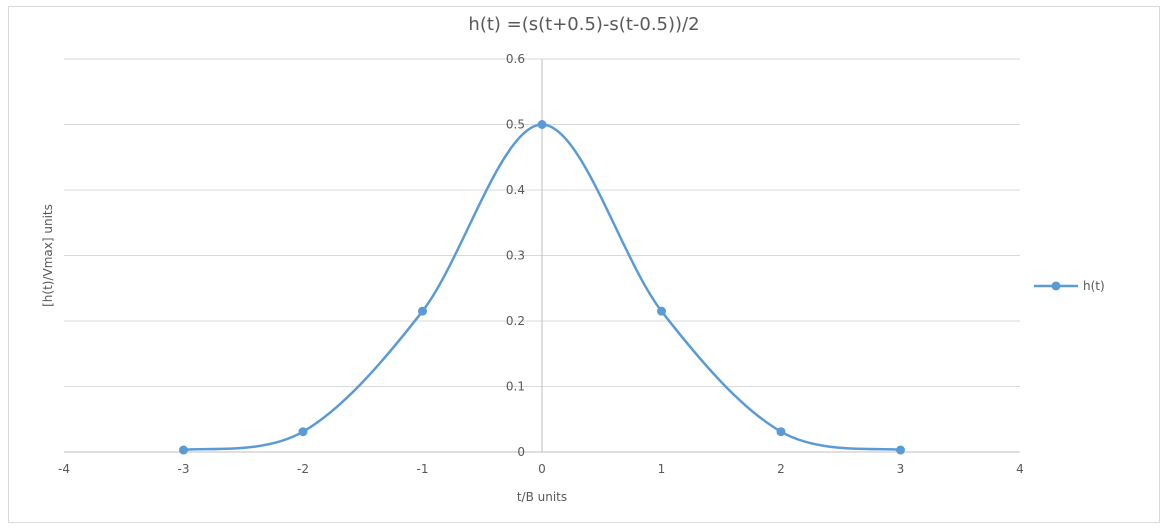 Image resolution: width=1168 pixels, height=529 pixels. Describe the element at coordinates (901, 469) in the screenshot. I see `x-tick-label: 3` at that location.